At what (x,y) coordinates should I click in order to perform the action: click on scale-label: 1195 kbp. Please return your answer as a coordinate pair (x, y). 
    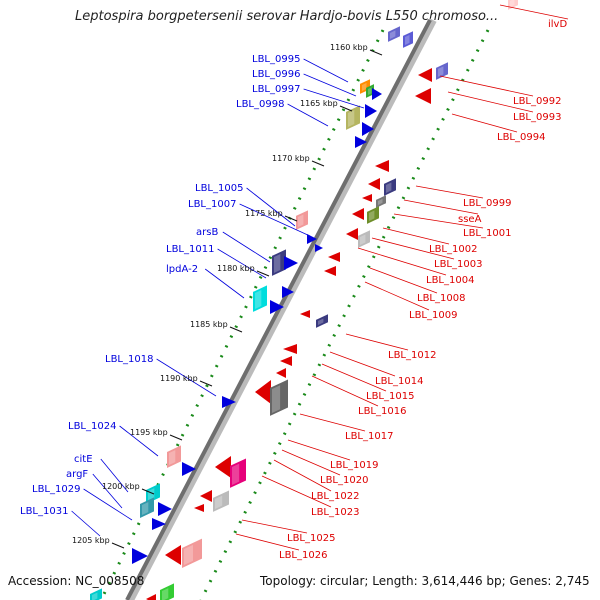
    Looking at the image, I should click on (149, 432).